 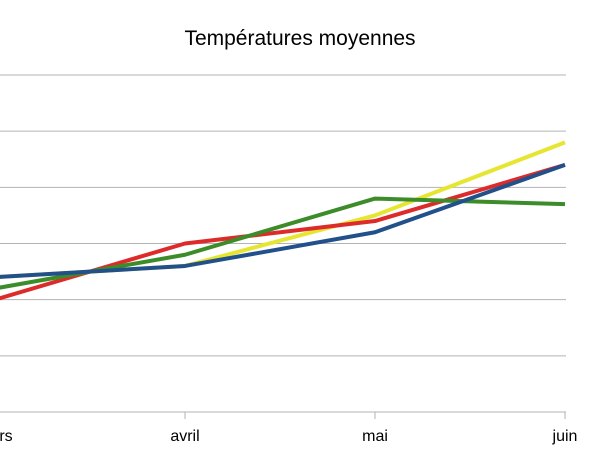 I want to click on x-tick-label: juin, so click(x=565, y=436).